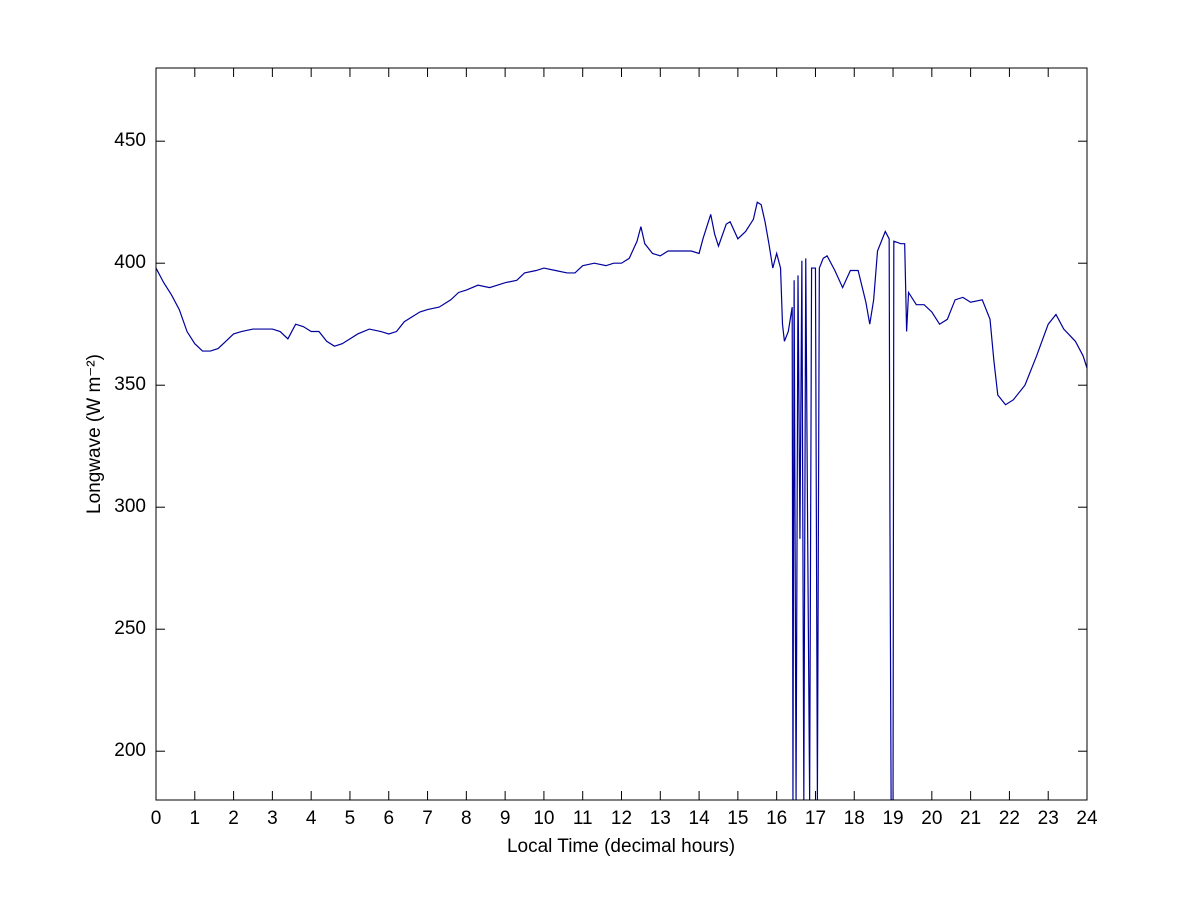 The width and height of the screenshot is (1201, 900). What do you see at coordinates (543, 818) in the screenshot?
I see `x-tick-label: 10` at bounding box center [543, 818].